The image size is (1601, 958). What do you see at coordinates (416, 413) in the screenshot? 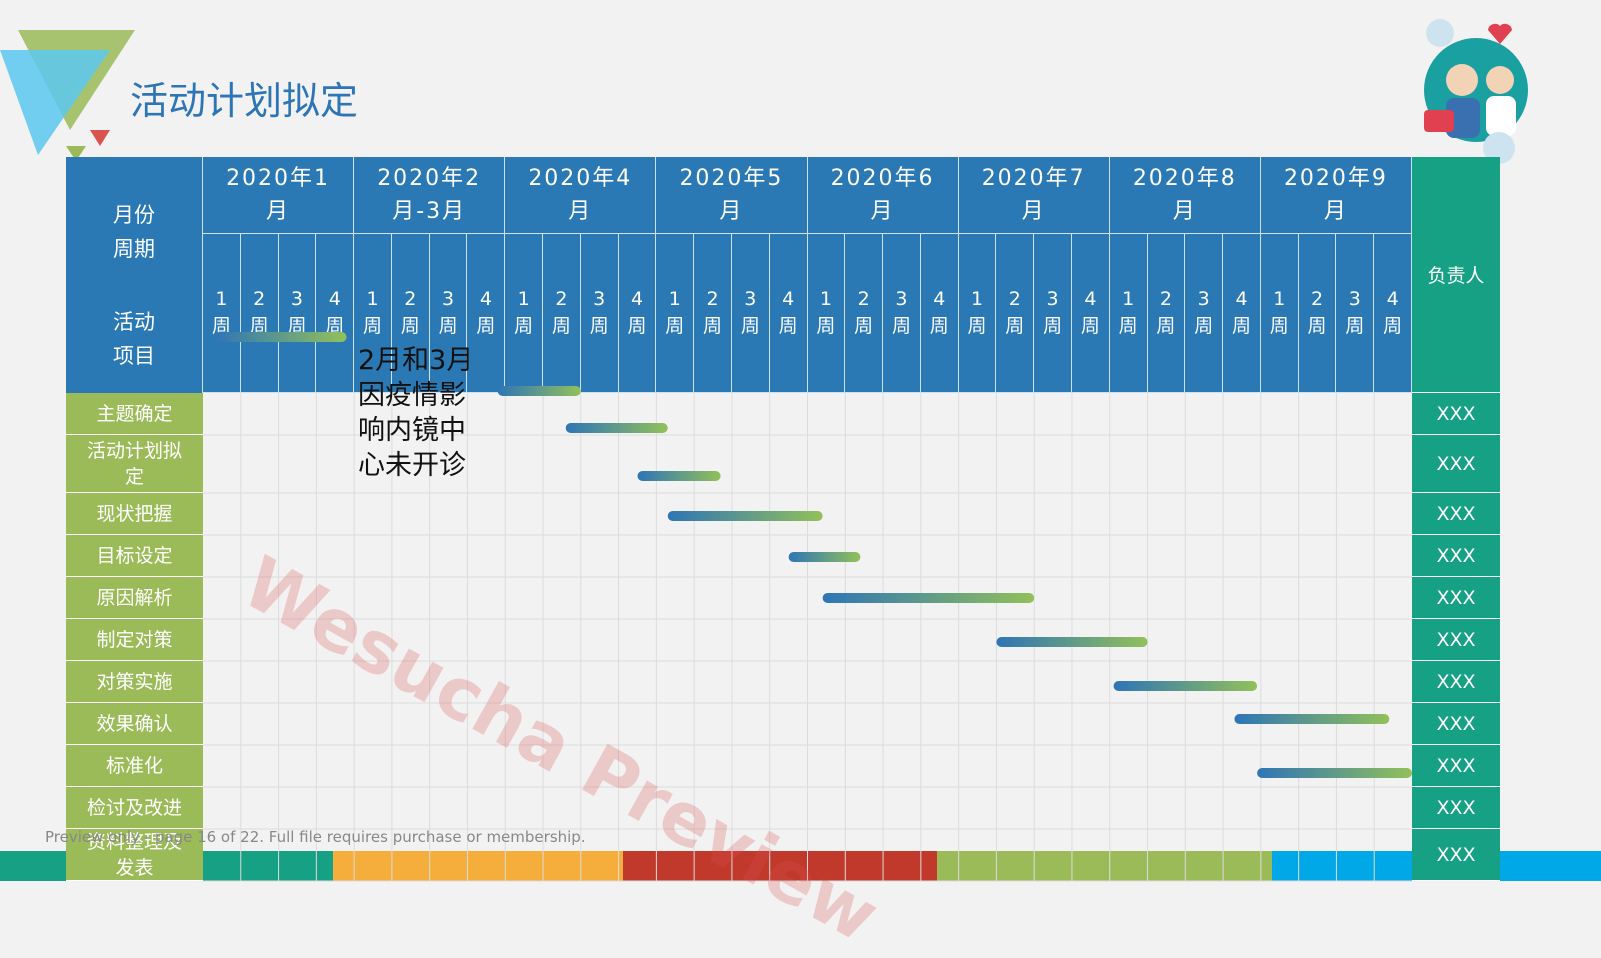
I see `note: 2月和3月因疫情影响内镜中心未开诊` at bounding box center [416, 413].